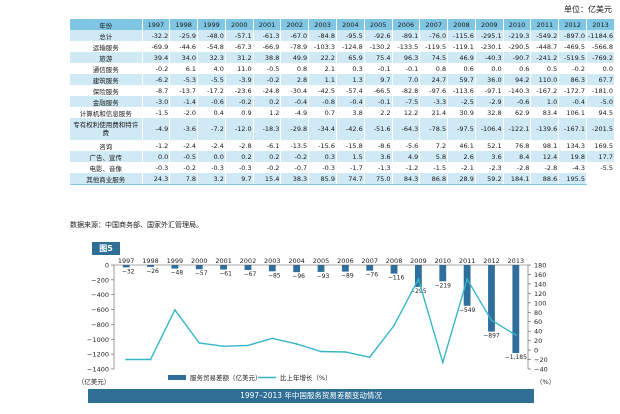  I want to click on table-cell: -119.1, so click(461, 46).